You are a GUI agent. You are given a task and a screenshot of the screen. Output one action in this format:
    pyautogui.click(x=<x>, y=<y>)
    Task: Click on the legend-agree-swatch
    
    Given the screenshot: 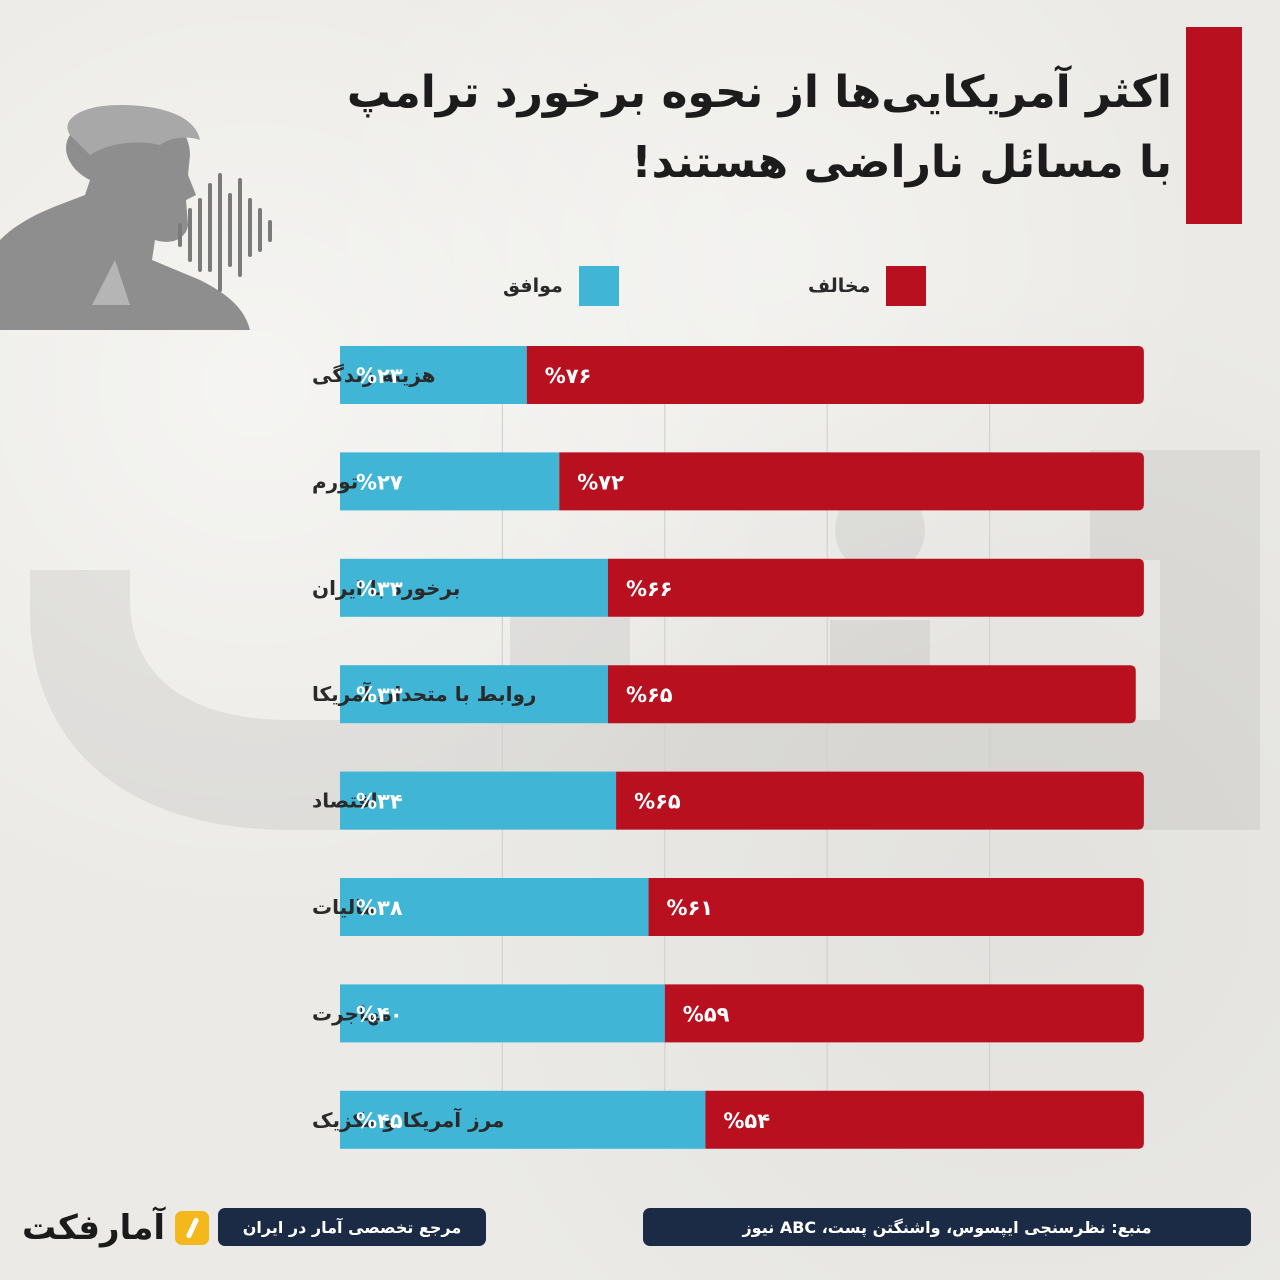 What is the action you would take?
    pyautogui.click(x=598, y=286)
    